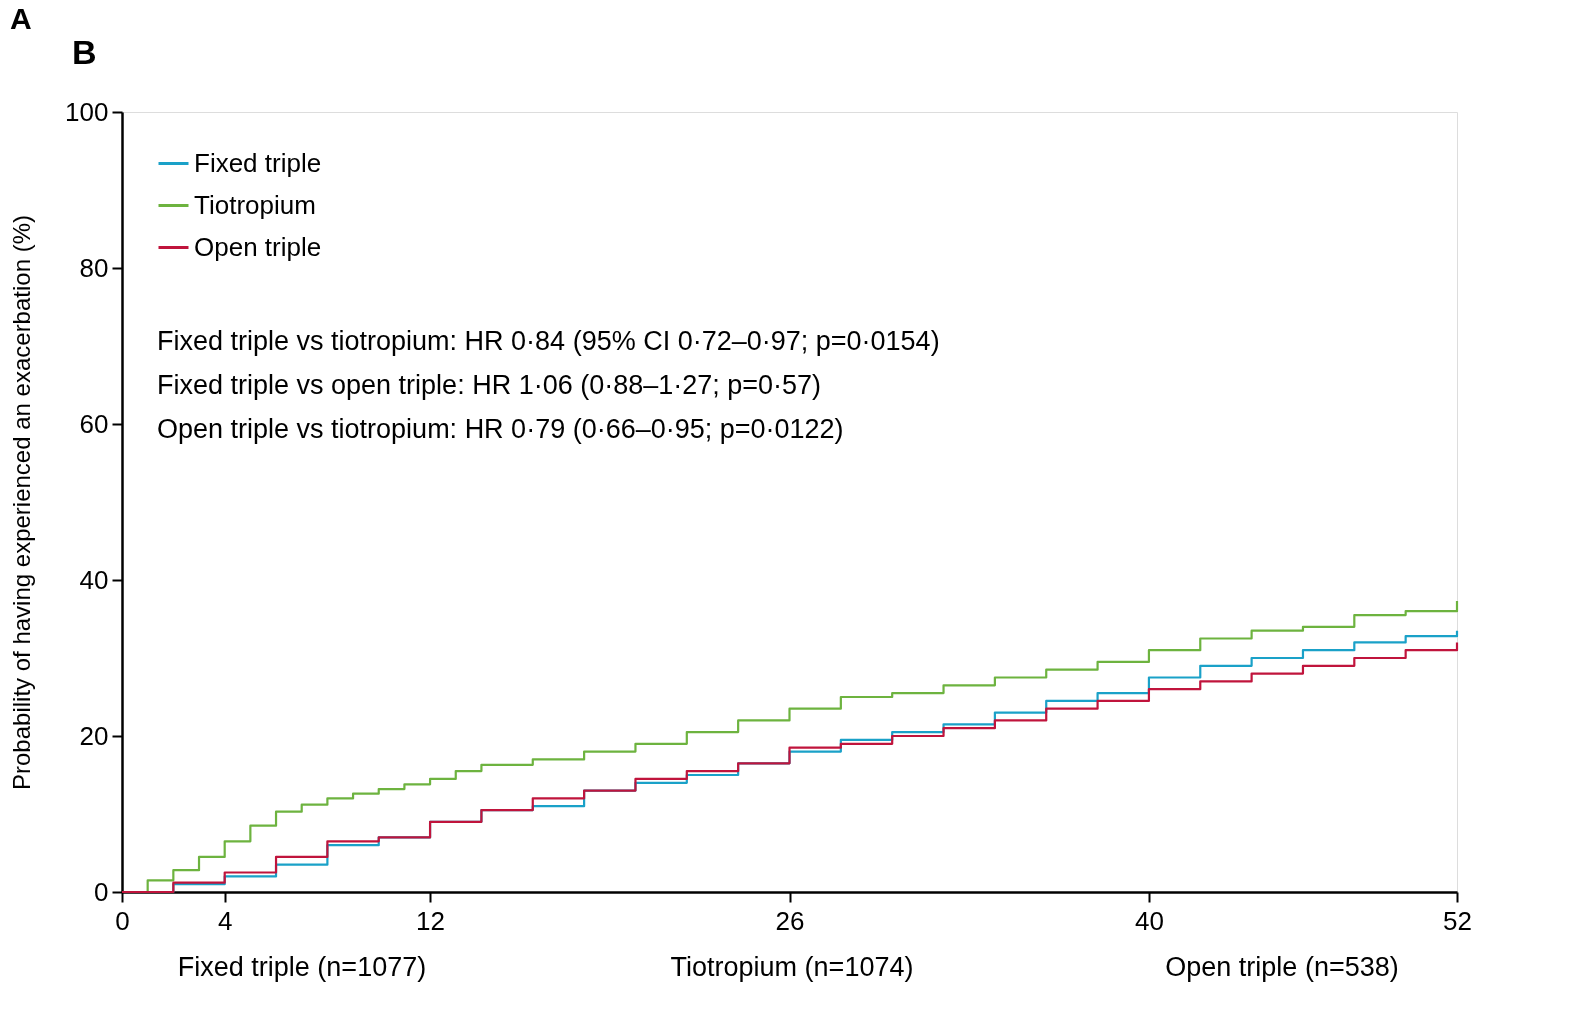 This screenshot has width=1580, height=1026. I want to click on x-tick-label: 26, so click(790, 920).